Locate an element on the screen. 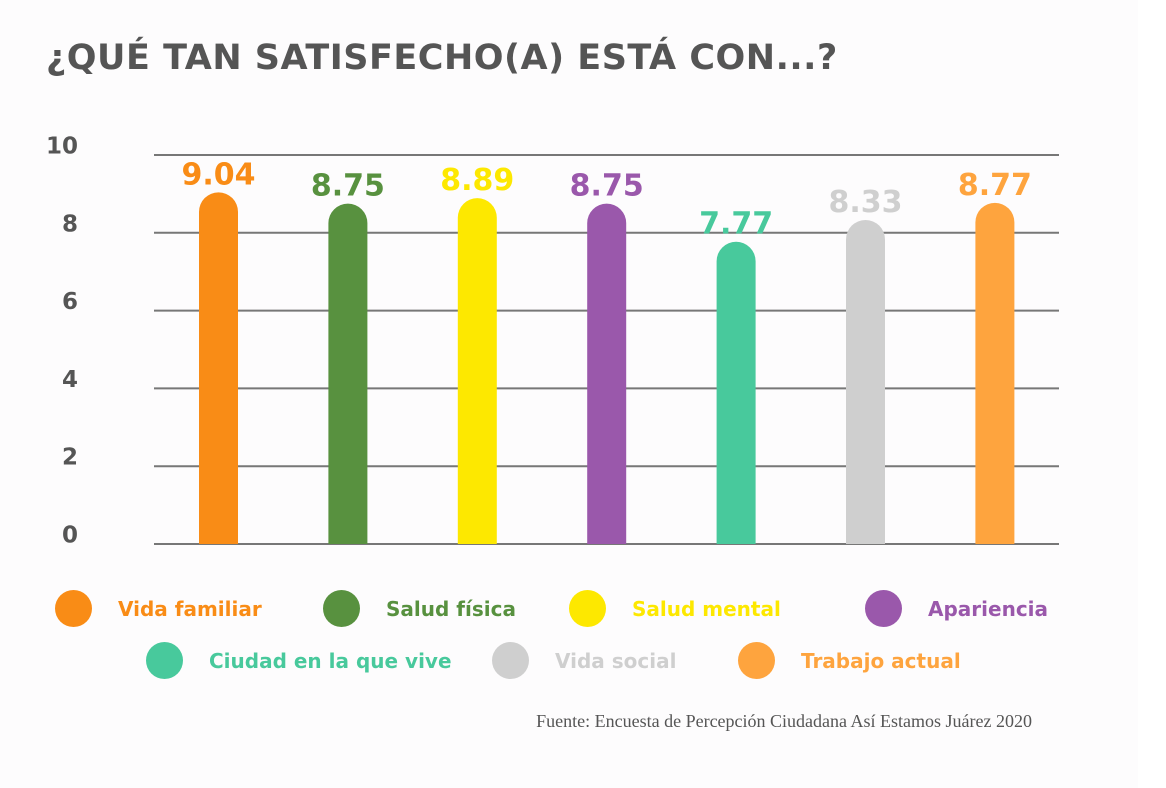 Image resolution: width=1166 pixels, height=788 pixels. bar-vida-social is located at coordinates (865, 381).